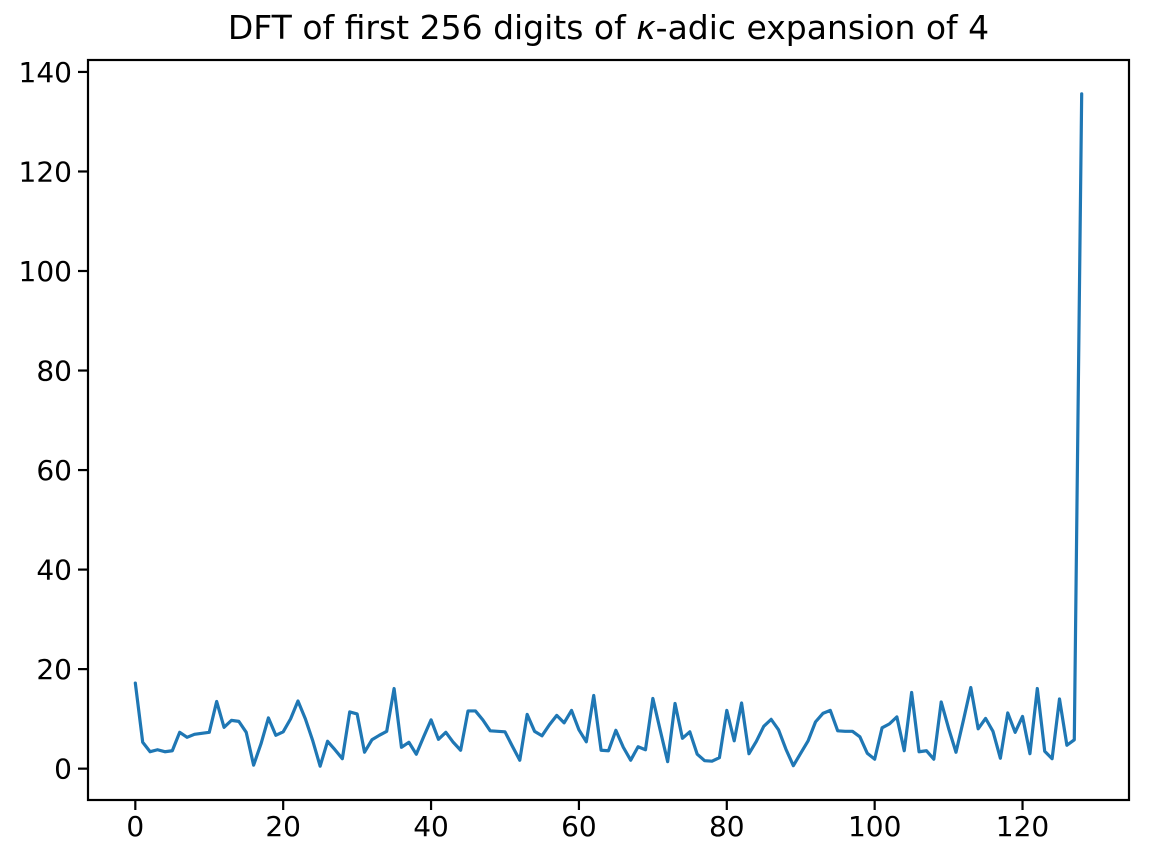  What do you see at coordinates (1022, 826) in the screenshot?
I see `x-tick-label: 120` at bounding box center [1022, 826].